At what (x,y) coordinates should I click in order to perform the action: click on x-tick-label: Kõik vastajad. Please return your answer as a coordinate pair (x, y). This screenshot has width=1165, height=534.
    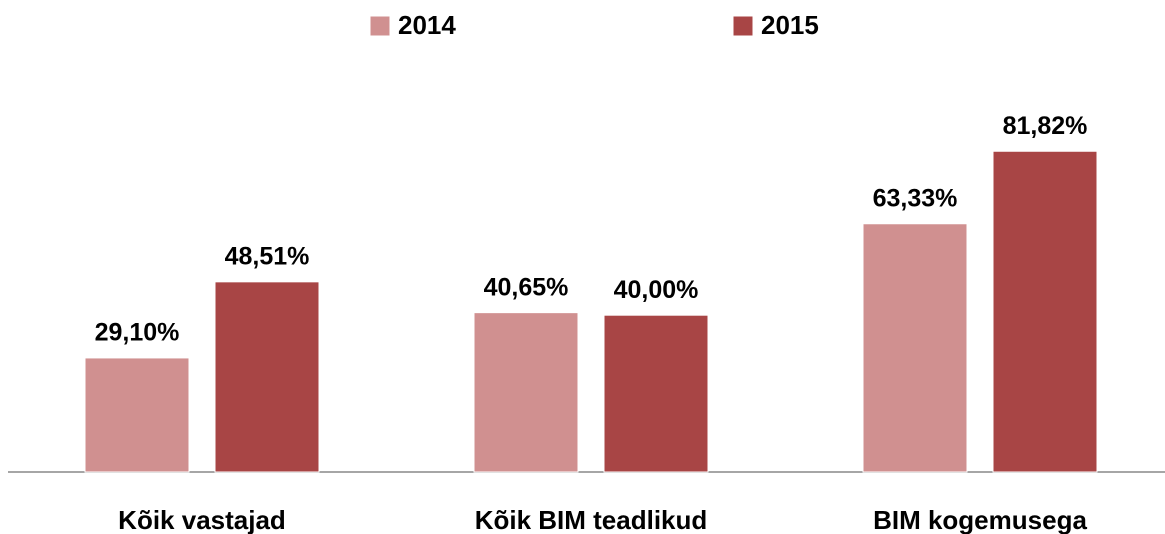
    Looking at the image, I should click on (202, 519).